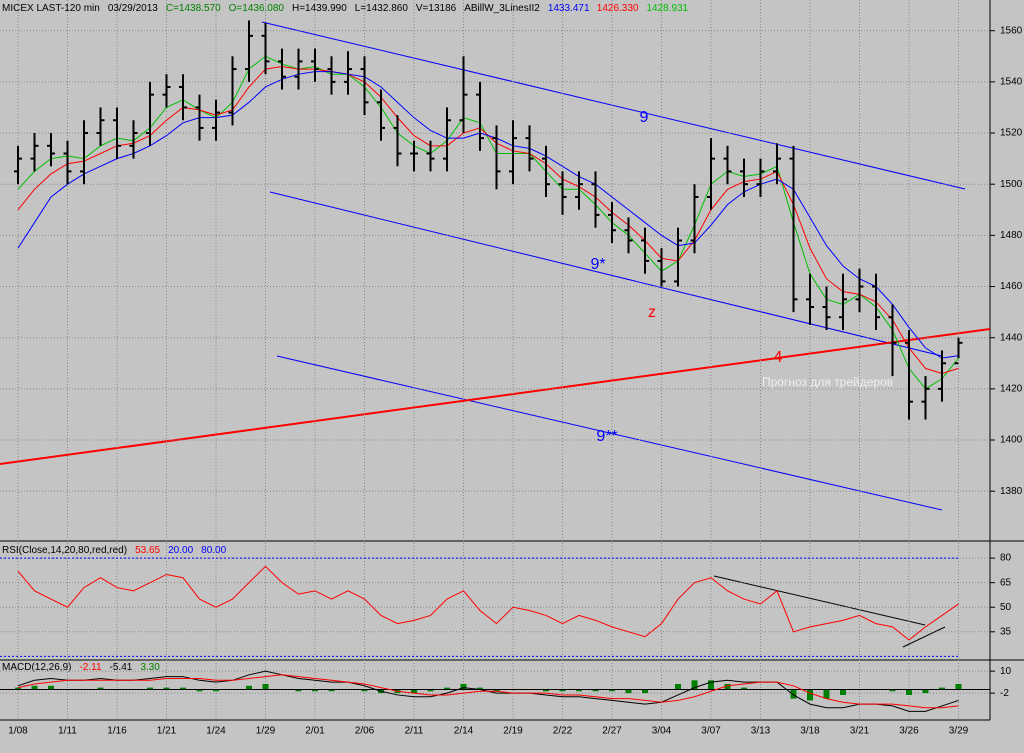 This screenshot has width=1024, height=753. Describe the element at coordinates (1011, 388) in the screenshot. I see `y-tick-label: 1420` at that location.